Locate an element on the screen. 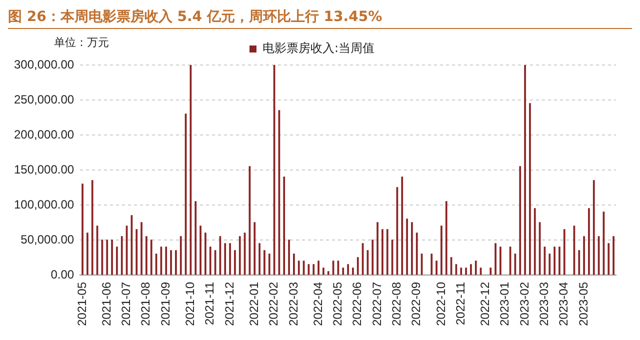  x-tick-label: 2021-08 is located at coordinates (145, 304).